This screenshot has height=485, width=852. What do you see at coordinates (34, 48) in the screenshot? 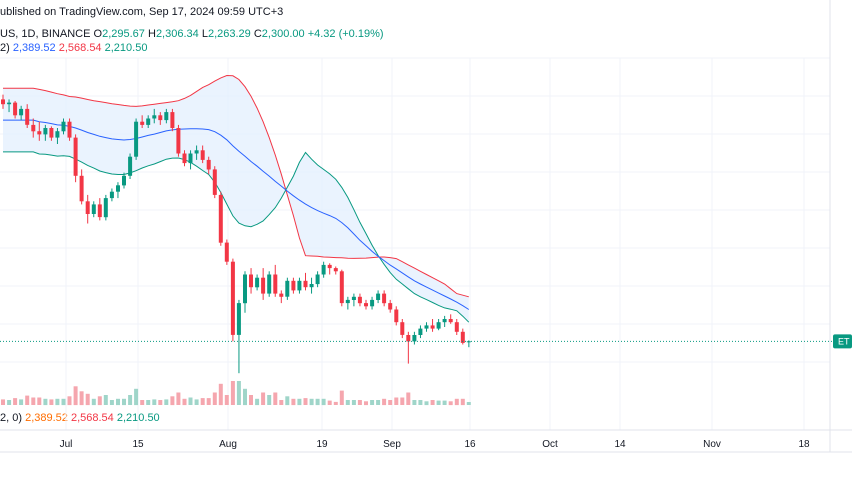
I see `bb-basis-value: 2,389.52` at bounding box center [34, 48].